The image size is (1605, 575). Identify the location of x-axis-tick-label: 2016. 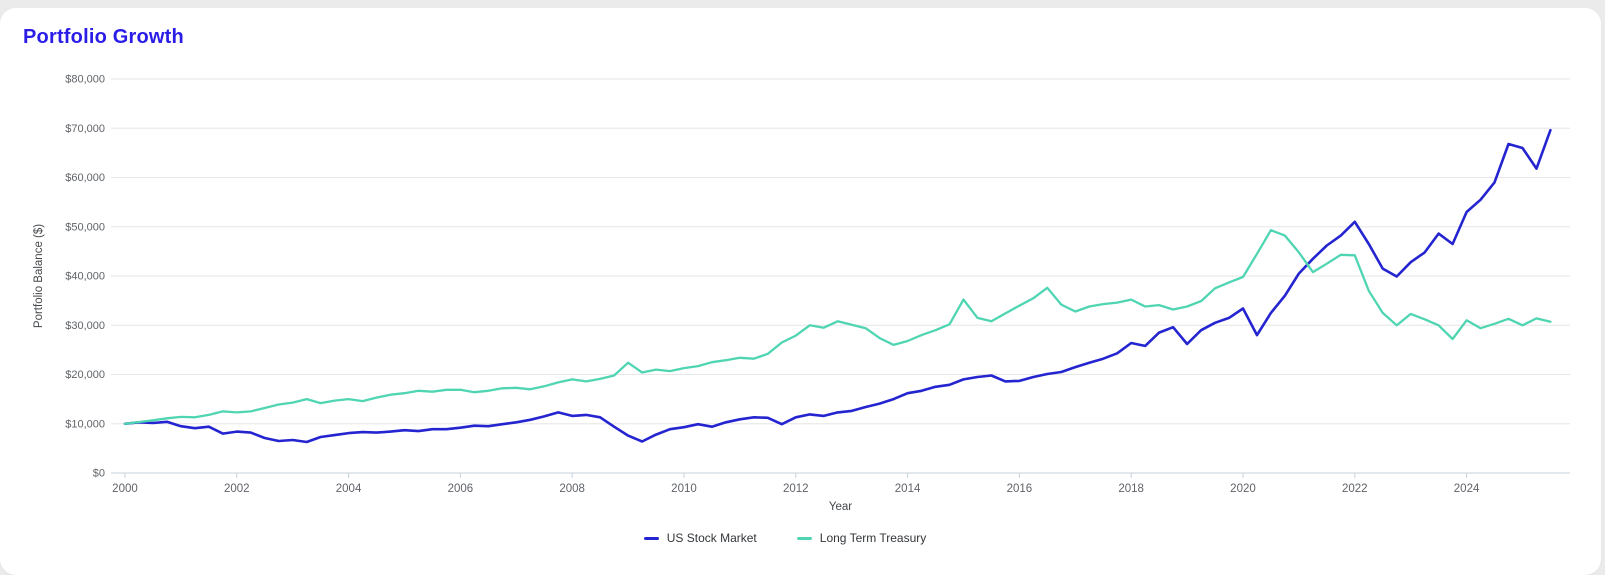
(1020, 489).